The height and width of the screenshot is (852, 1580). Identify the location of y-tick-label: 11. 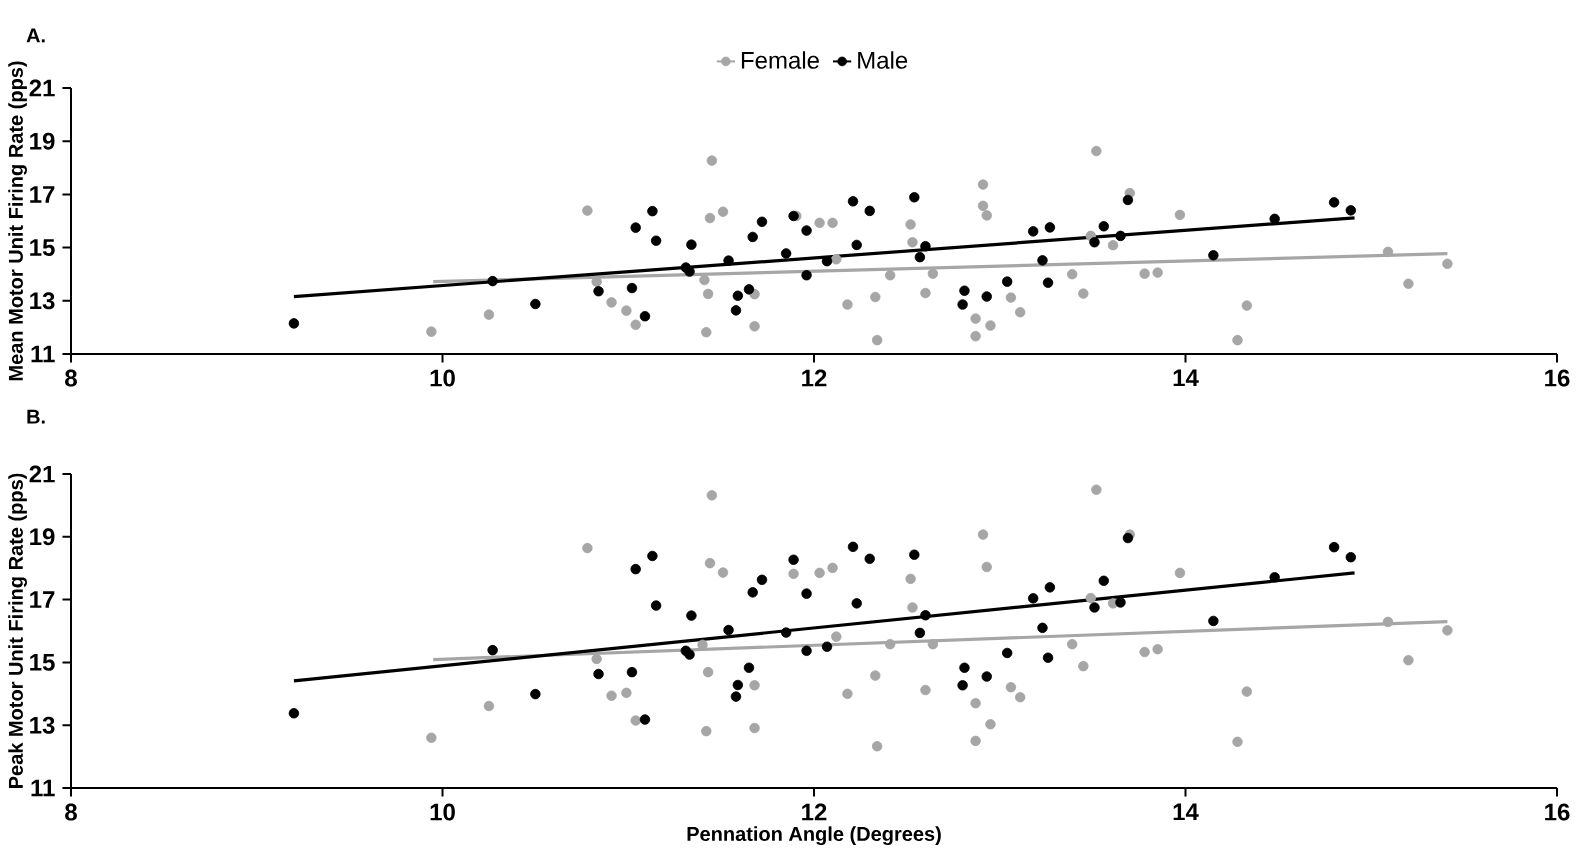
(43, 354).